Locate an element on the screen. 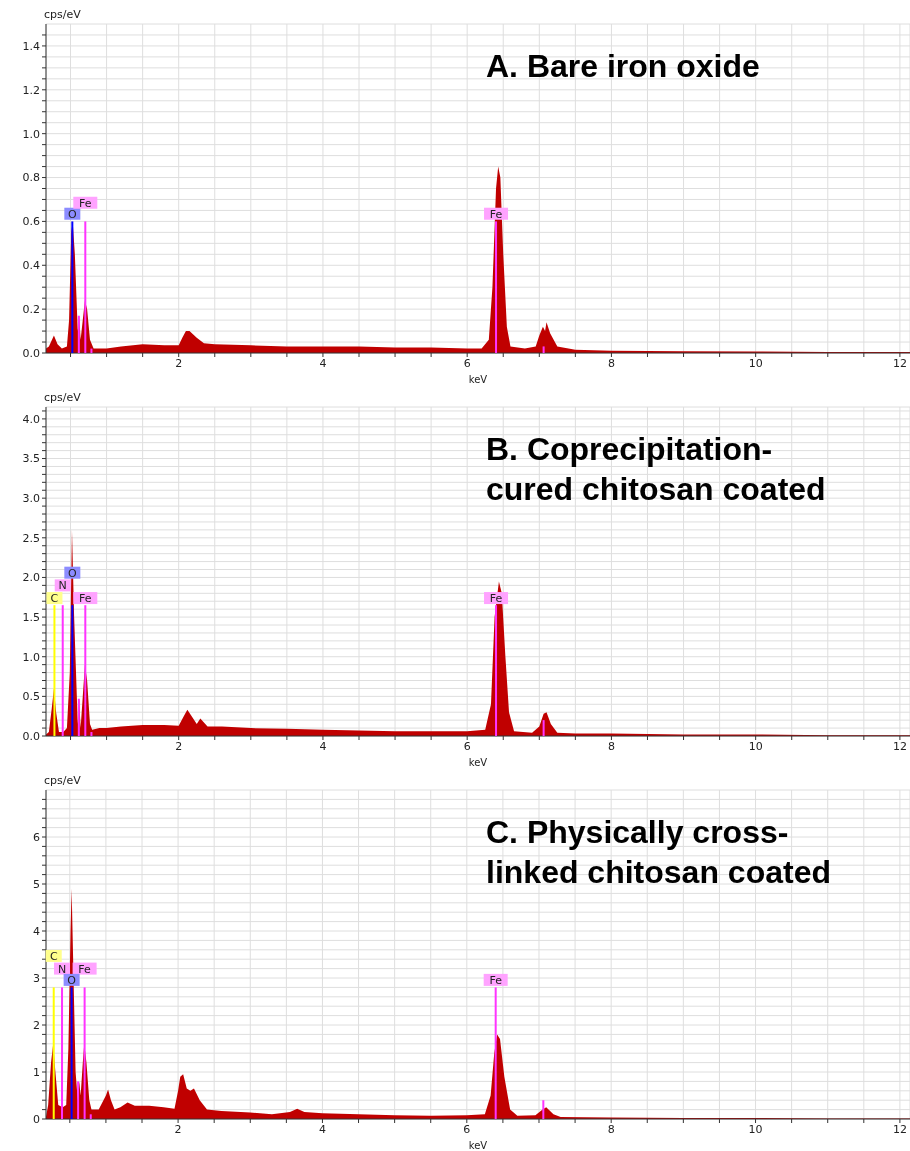  y-tick-label: 1.5 is located at coordinates (31, 617).